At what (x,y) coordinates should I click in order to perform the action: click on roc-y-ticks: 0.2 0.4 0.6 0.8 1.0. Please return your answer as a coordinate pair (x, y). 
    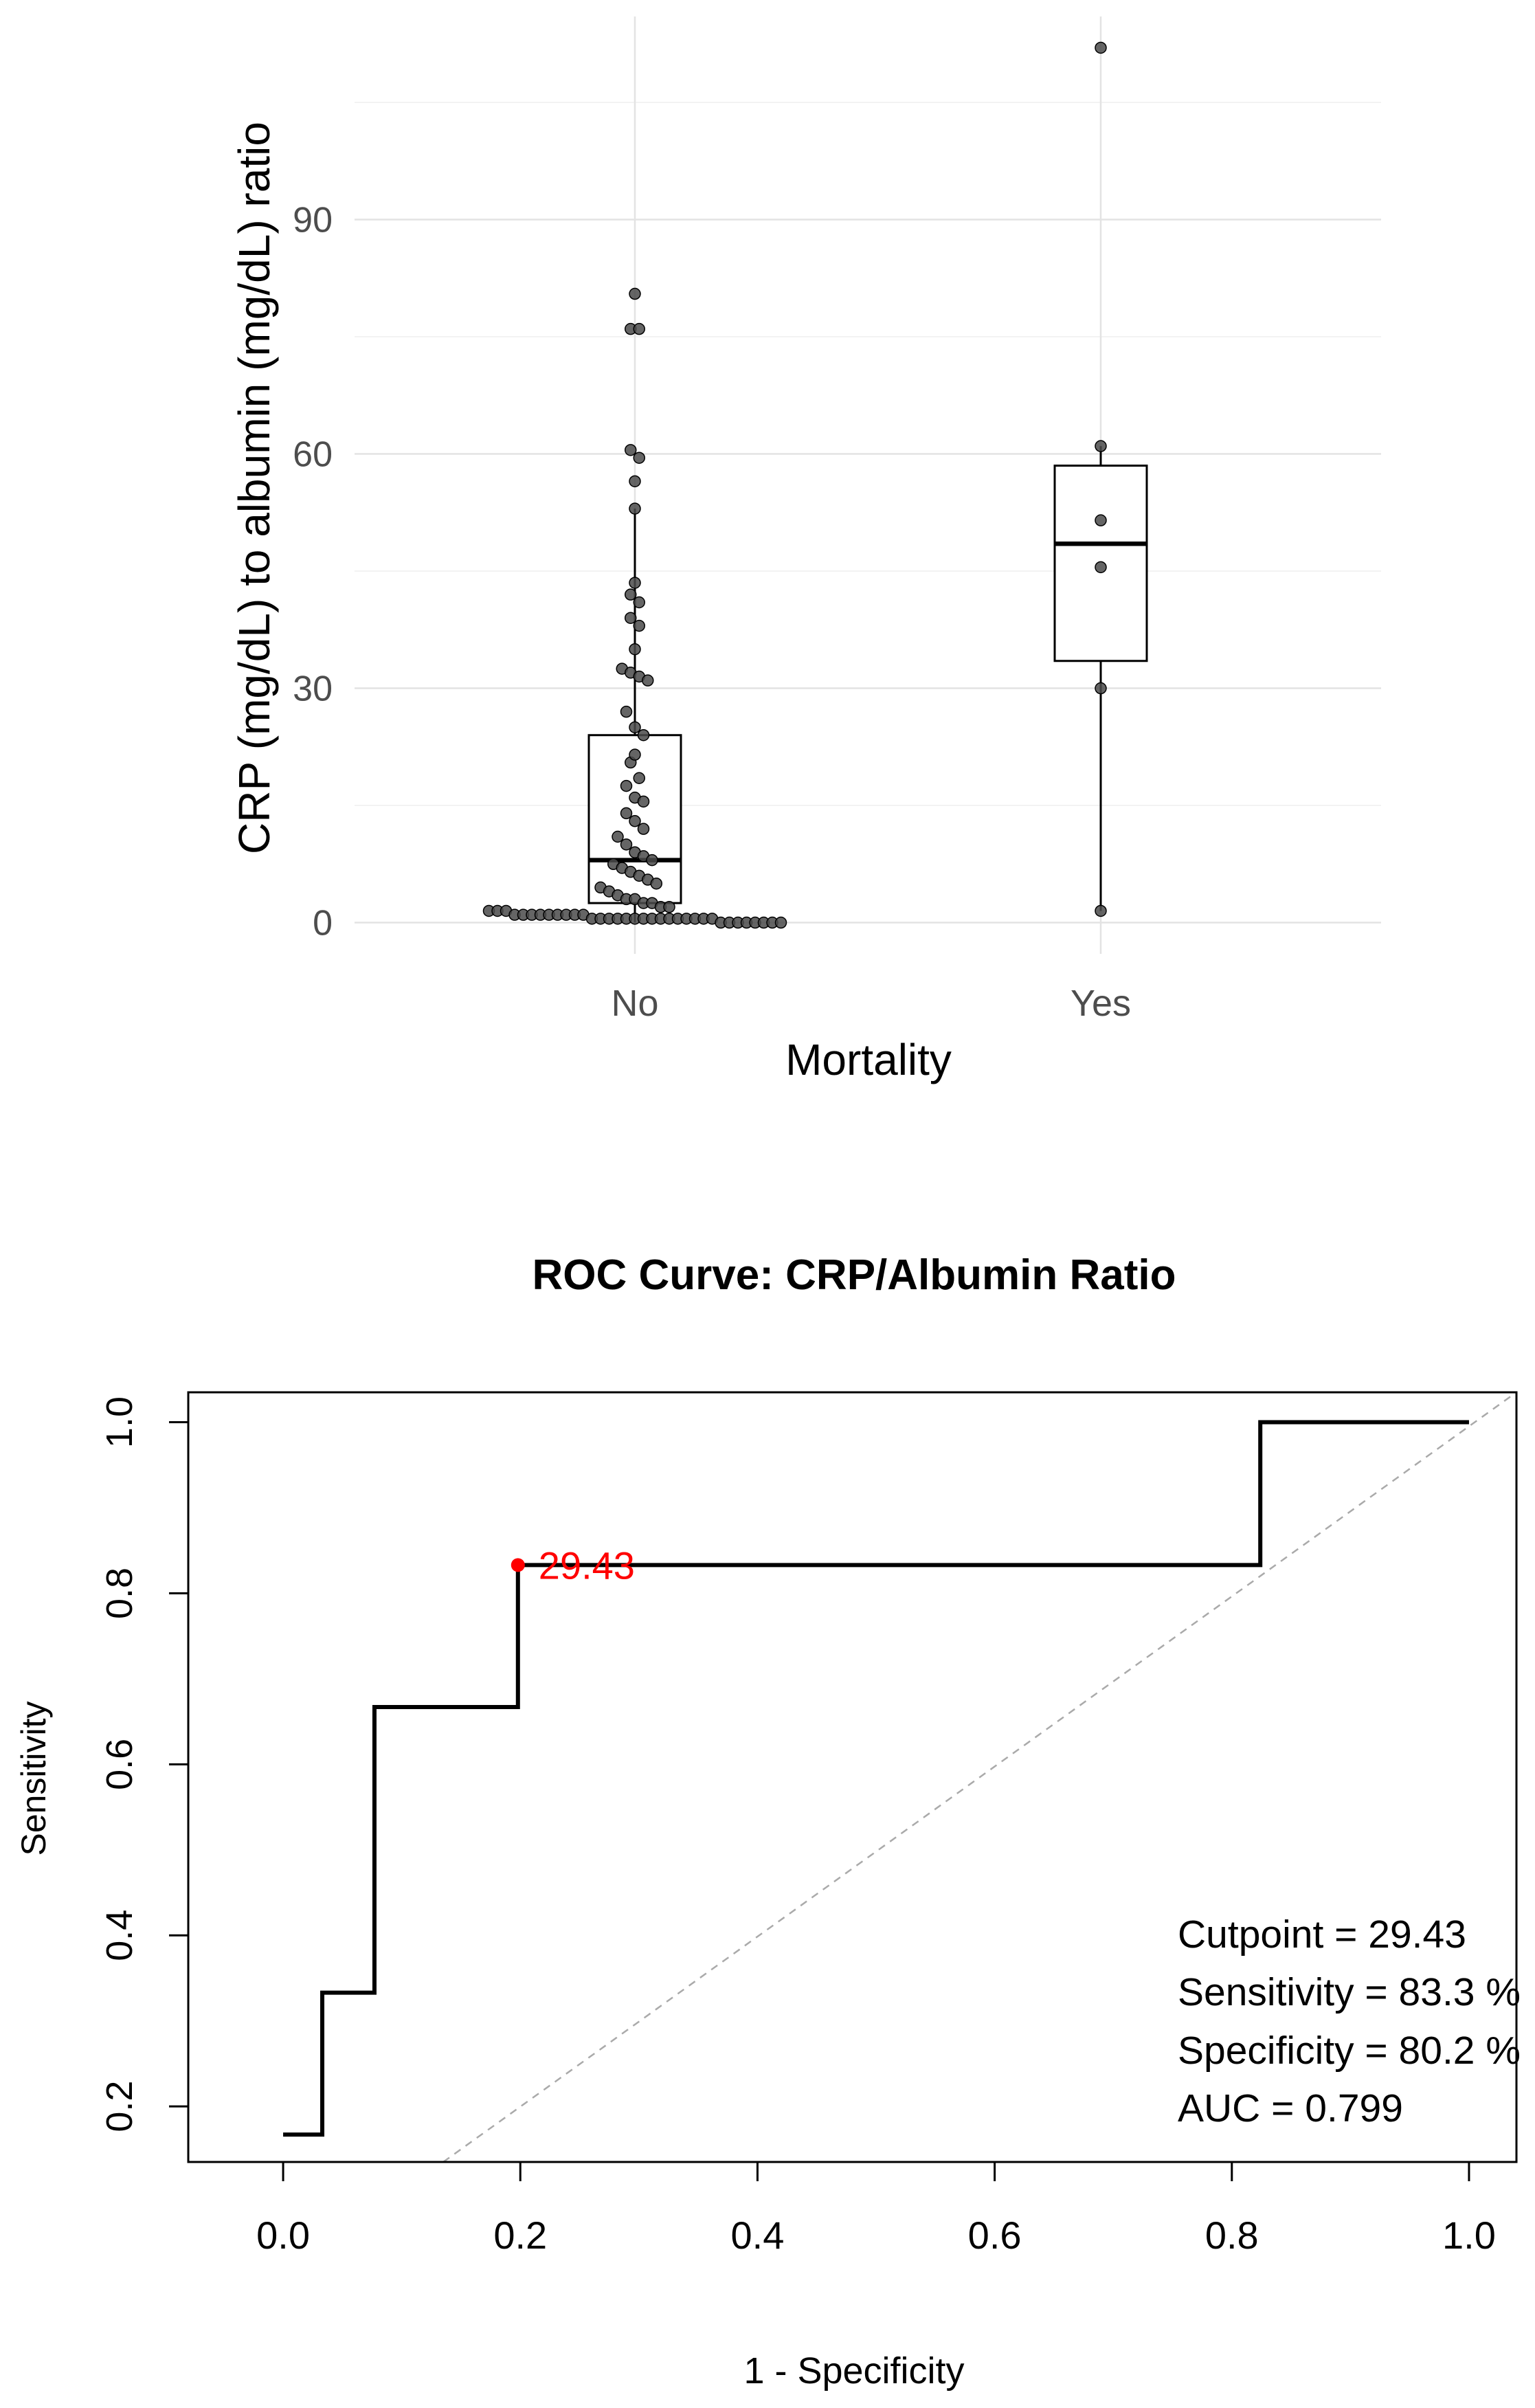
    Looking at the image, I should click on (143, 1764).